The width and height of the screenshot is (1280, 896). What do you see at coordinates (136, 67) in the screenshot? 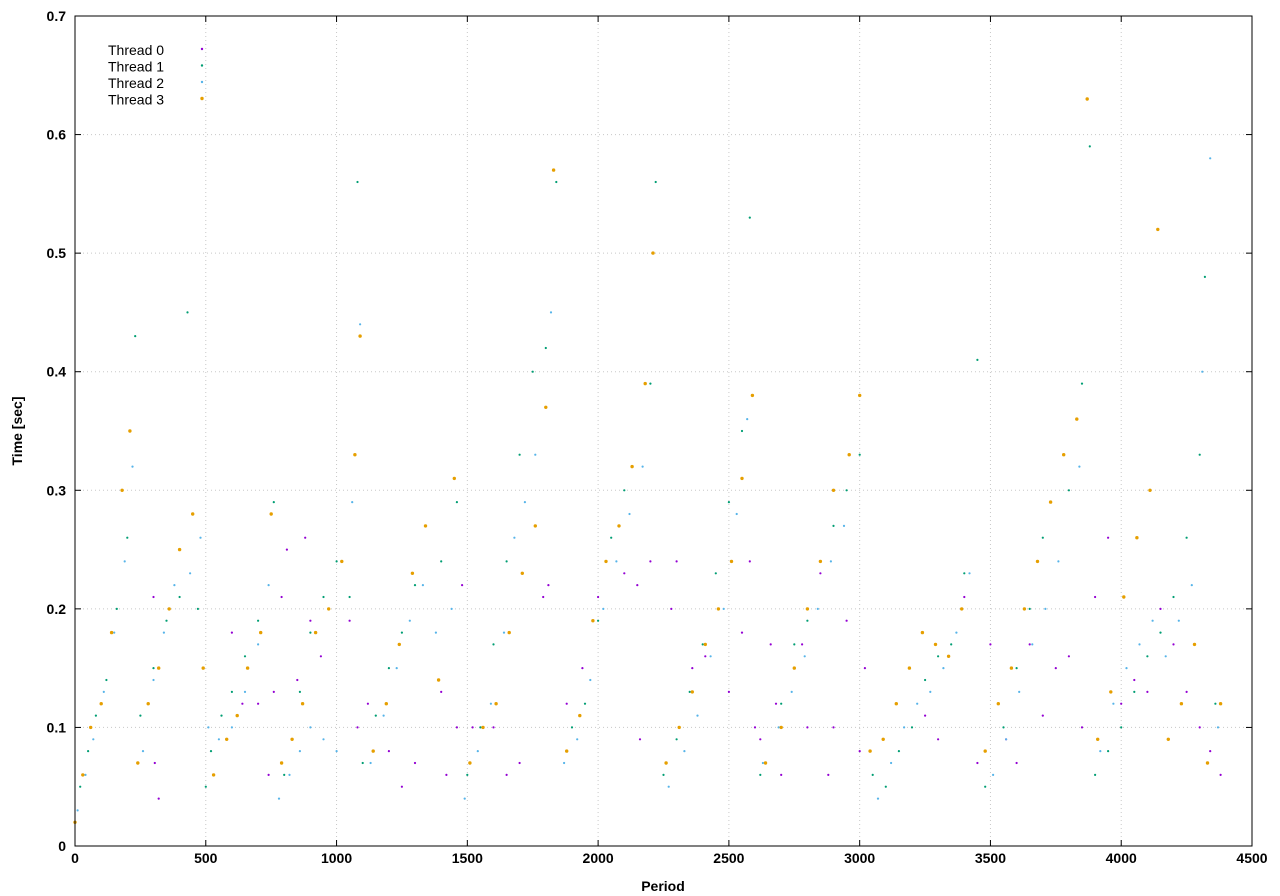
I see `legend-label: Thread 1` at bounding box center [136, 67].